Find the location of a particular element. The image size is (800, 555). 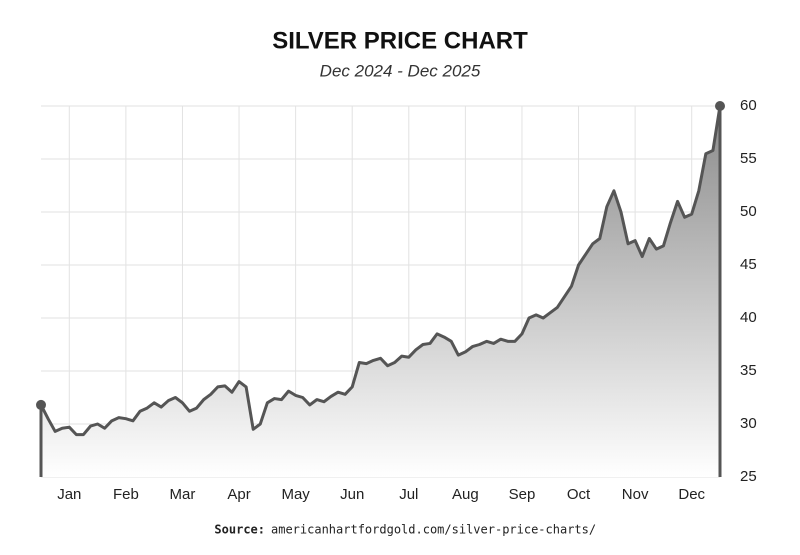

x-tick-label: Dec is located at coordinates (691, 494).